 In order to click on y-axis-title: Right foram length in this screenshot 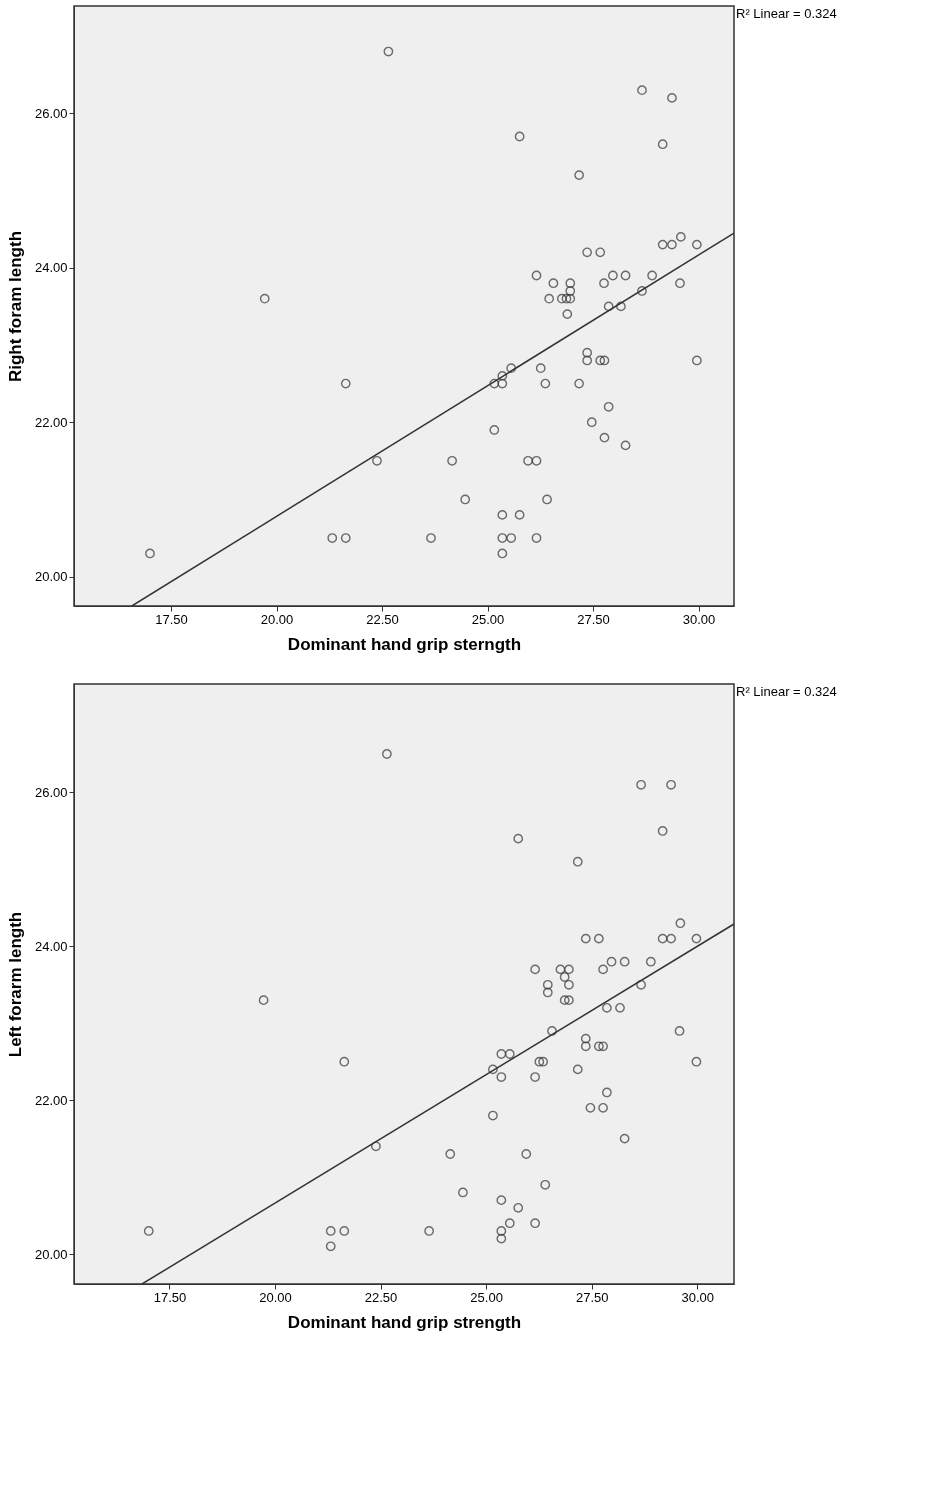, I will do `click(15, 306)`.